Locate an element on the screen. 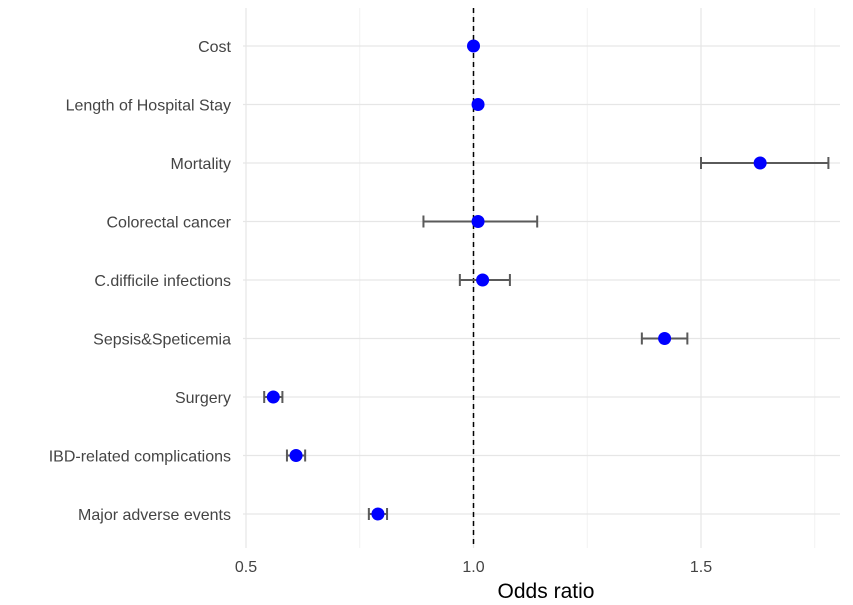 This screenshot has height=605, width=853. category-label: Sepsis&Speticemia is located at coordinates (162, 340).